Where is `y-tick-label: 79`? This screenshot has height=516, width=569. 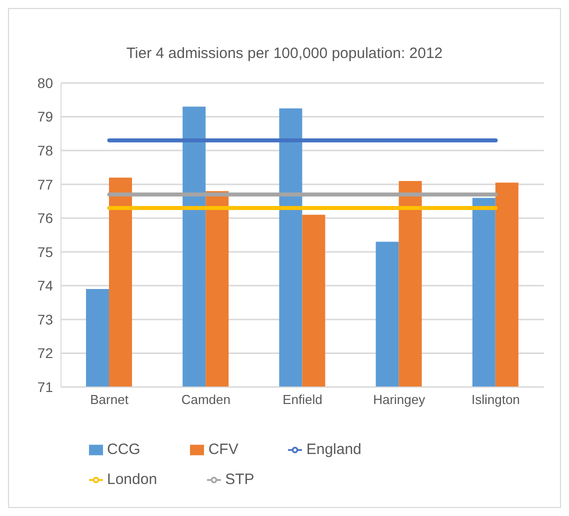 y-tick-label: 79 is located at coordinates (45, 116).